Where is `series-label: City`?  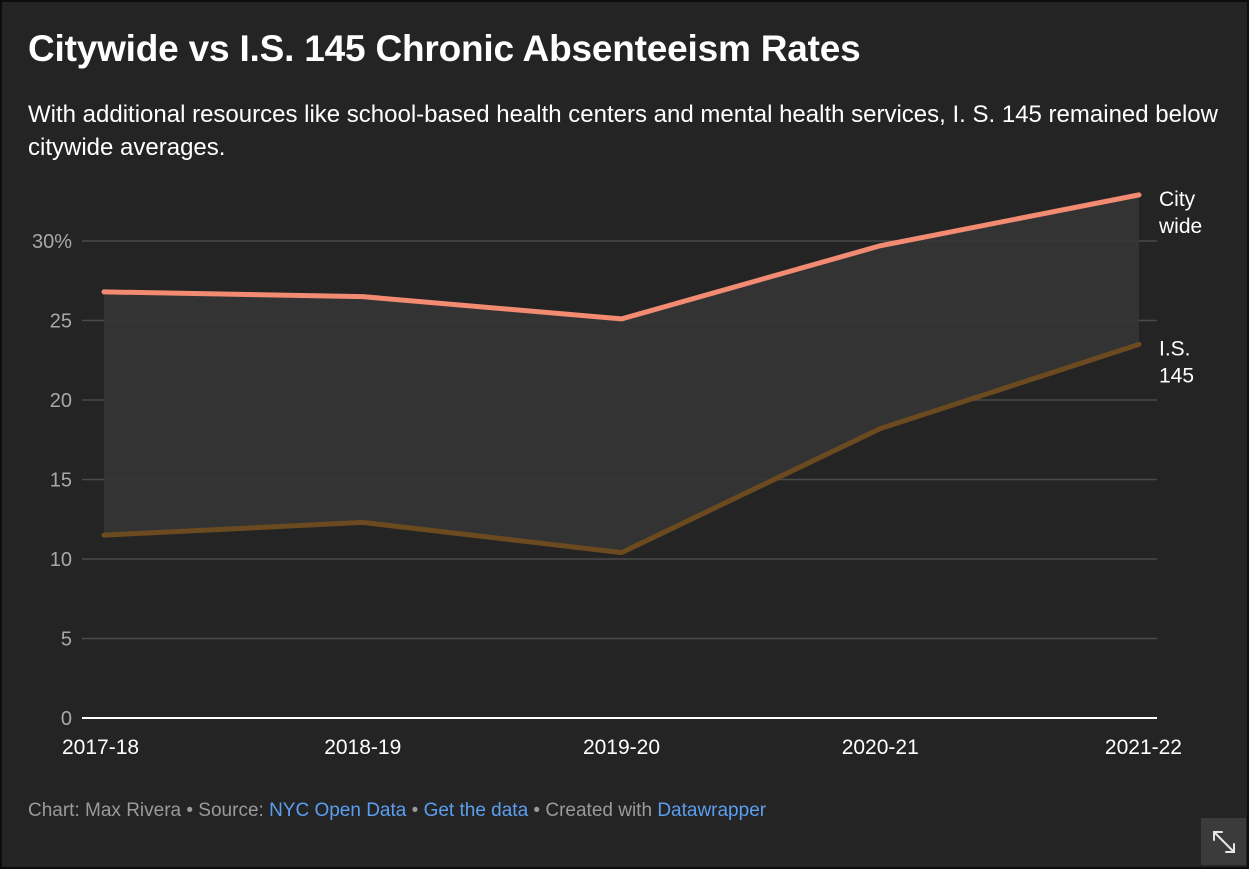
series-label: City is located at coordinates (1177, 199).